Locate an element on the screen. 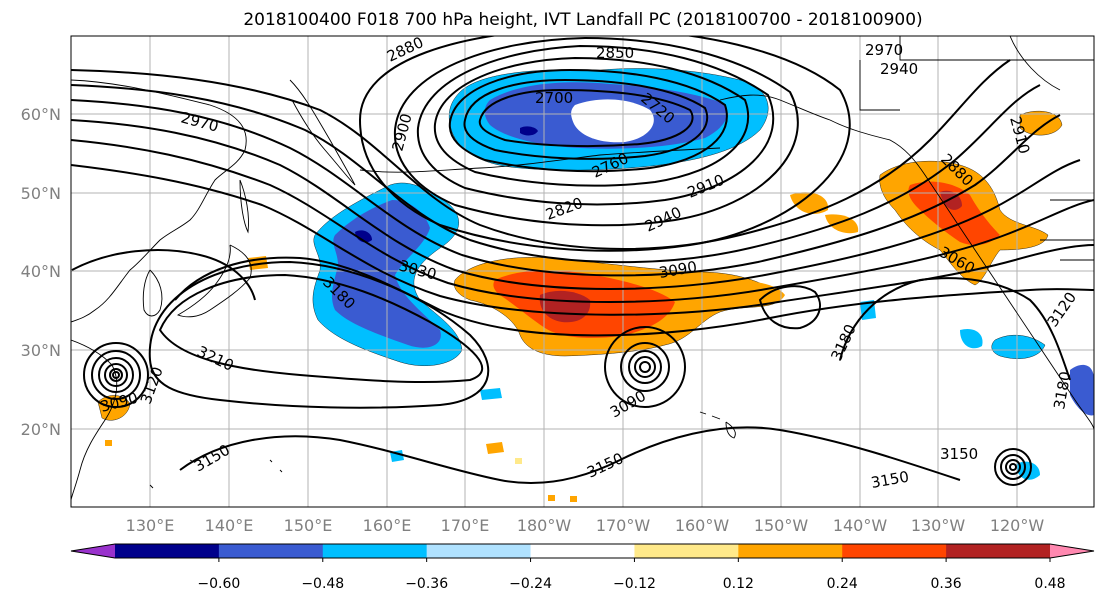 This screenshot has height=601, width=1105. lat-label: 40°N is located at coordinates (41, 271).